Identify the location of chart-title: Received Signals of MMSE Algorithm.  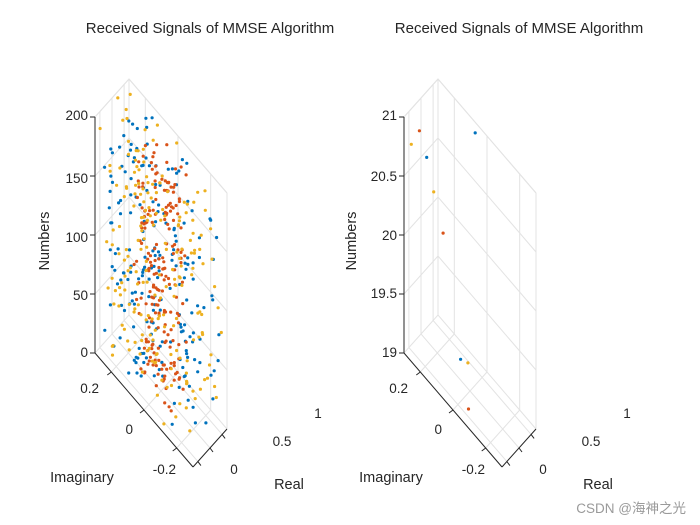
(519, 28).